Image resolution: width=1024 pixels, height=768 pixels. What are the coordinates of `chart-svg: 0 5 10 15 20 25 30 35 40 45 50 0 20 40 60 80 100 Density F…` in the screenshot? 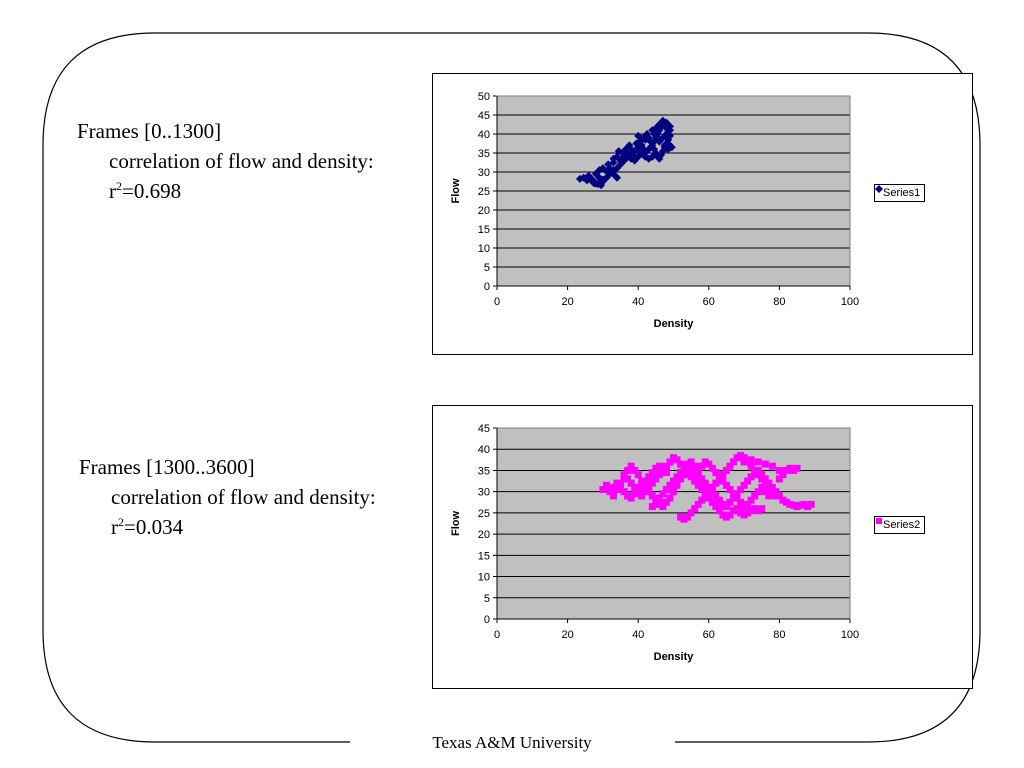 It's located at (654, 210).